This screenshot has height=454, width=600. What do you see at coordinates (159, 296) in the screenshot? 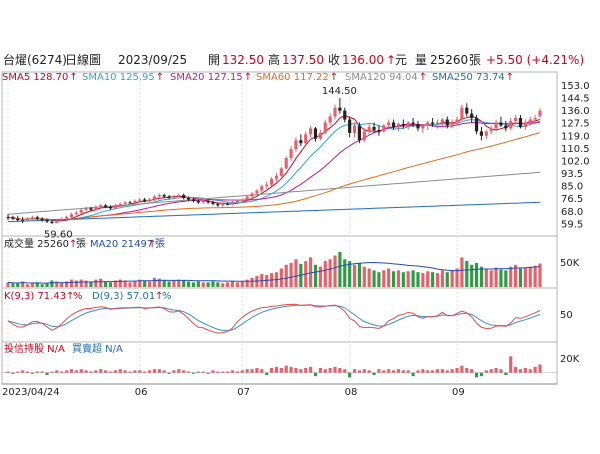
I see `d-legend-arrow-icon: ↑` at bounding box center [159, 296].